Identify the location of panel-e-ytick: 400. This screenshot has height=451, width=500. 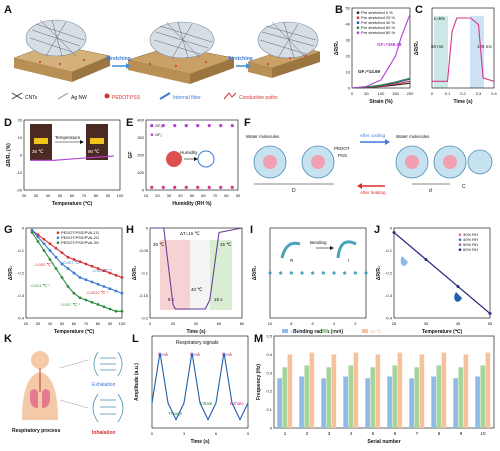
(140, 120).